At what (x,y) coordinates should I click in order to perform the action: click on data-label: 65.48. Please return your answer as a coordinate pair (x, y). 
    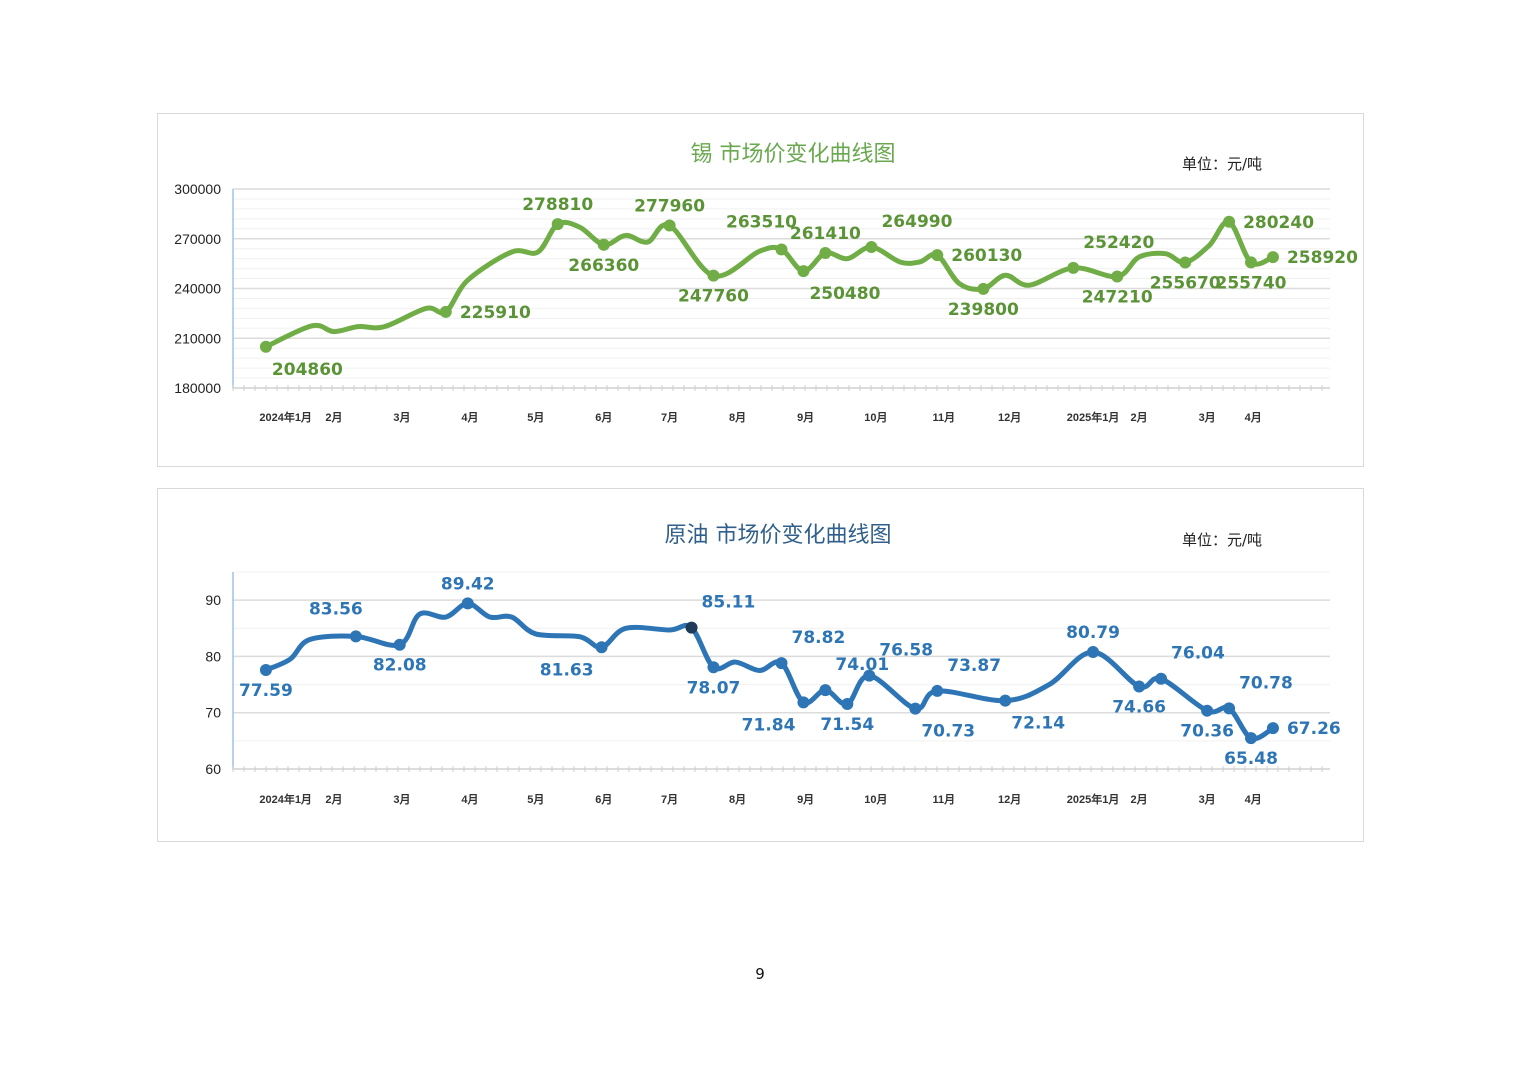
    Looking at the image, I should click on (1251, 759).